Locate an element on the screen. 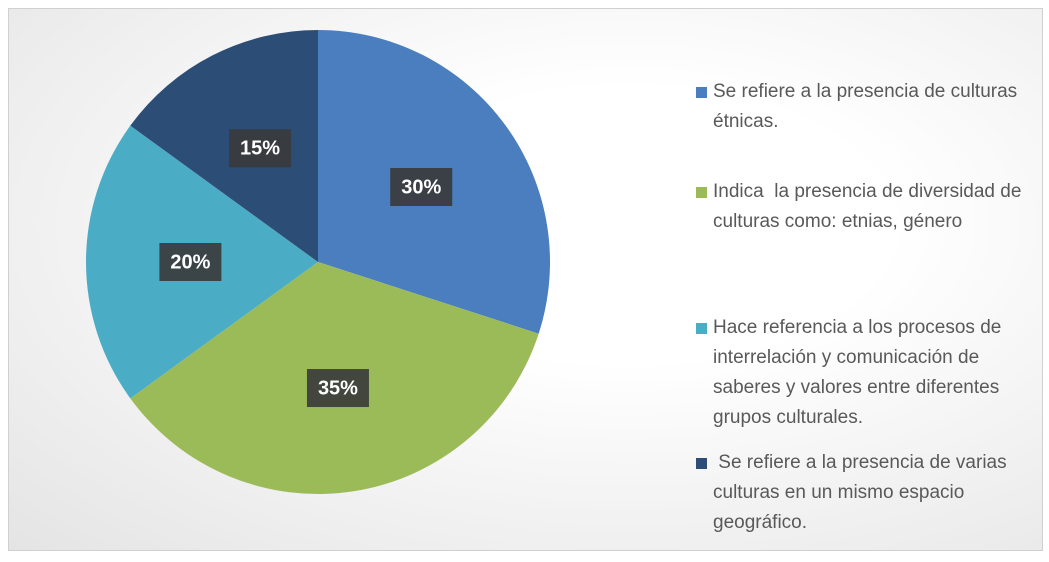 This screenshot has height=562, width=1049. data-label: 20% is located at coordinates (190, 262).